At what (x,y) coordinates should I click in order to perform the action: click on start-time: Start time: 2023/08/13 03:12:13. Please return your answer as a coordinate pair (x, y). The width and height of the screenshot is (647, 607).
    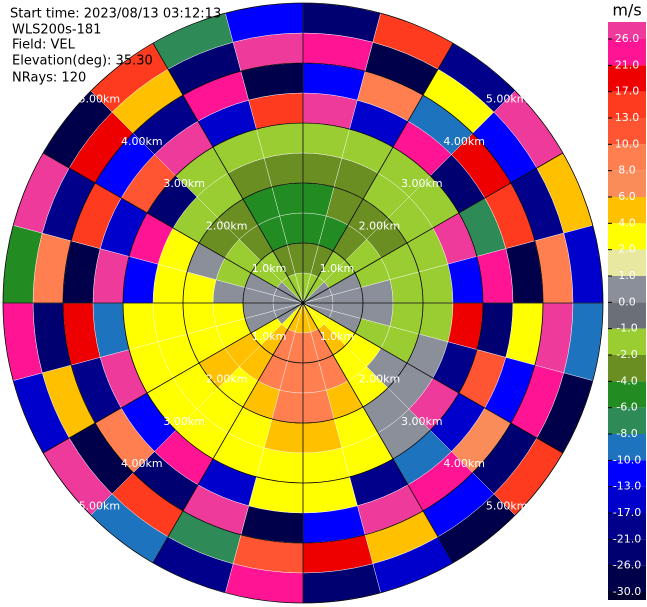
    Looking at the image, I should click on (115, 14).